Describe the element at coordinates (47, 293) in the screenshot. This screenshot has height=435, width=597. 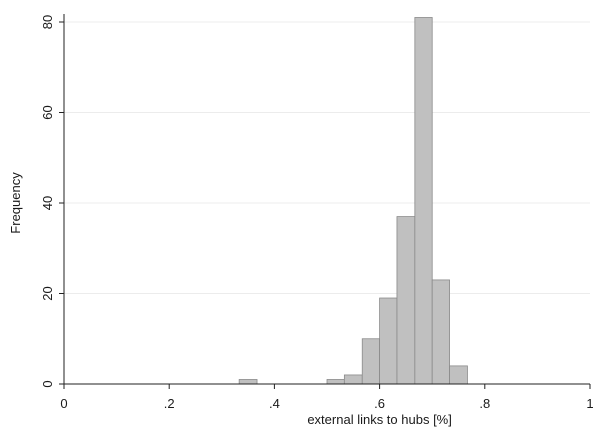
I see `y-tick-label: 20` at that location.